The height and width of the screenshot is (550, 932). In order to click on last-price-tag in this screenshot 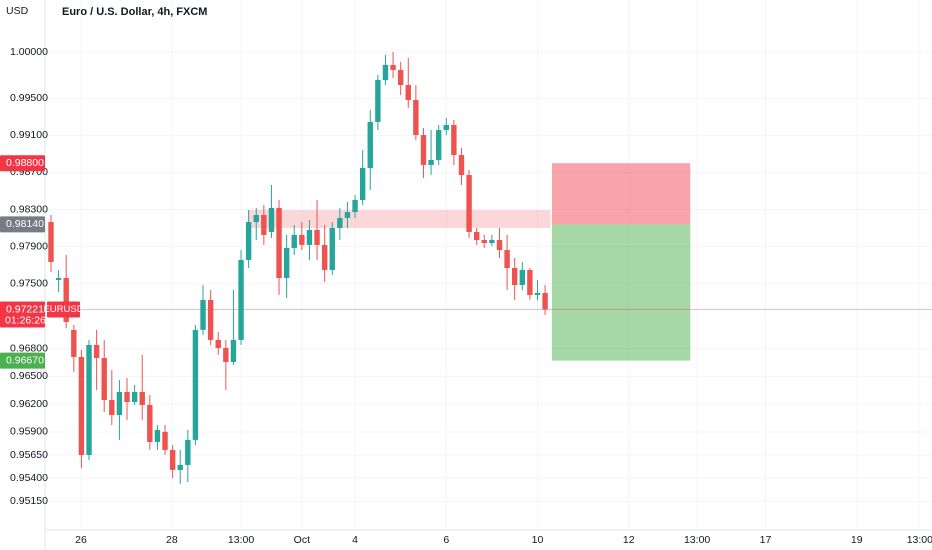, I will do `click(22, 314)`.